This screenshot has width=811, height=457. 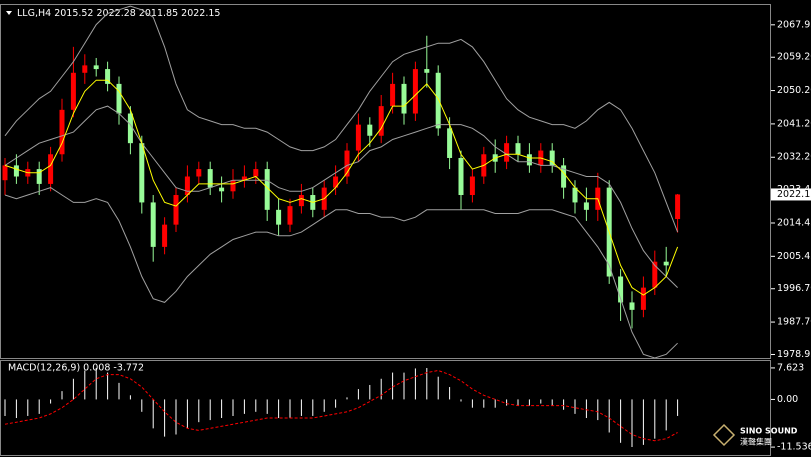 I want to click on last-price-label: 2022.15, so click(x=794, y=194).